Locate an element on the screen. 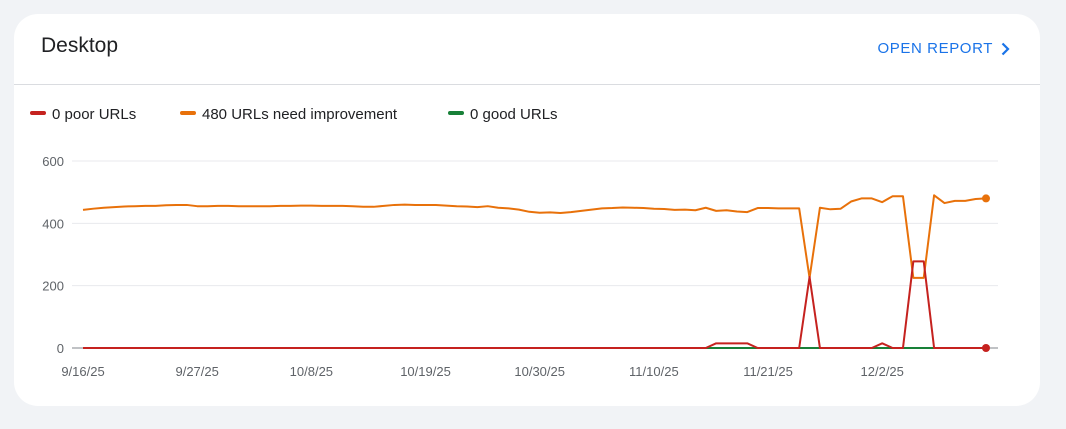  x-tick-label: 9/16/25 is located at coordinates (82, 371).